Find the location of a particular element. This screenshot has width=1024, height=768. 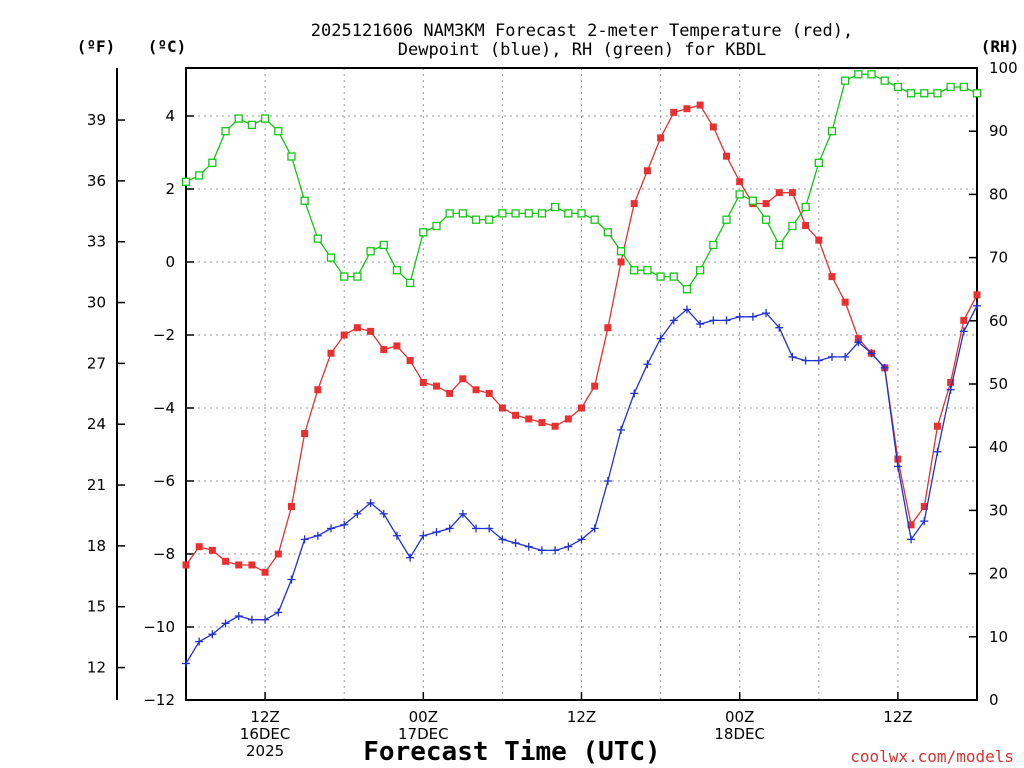

rh-tick-label: 100 is located at coordinates (1003, 68).